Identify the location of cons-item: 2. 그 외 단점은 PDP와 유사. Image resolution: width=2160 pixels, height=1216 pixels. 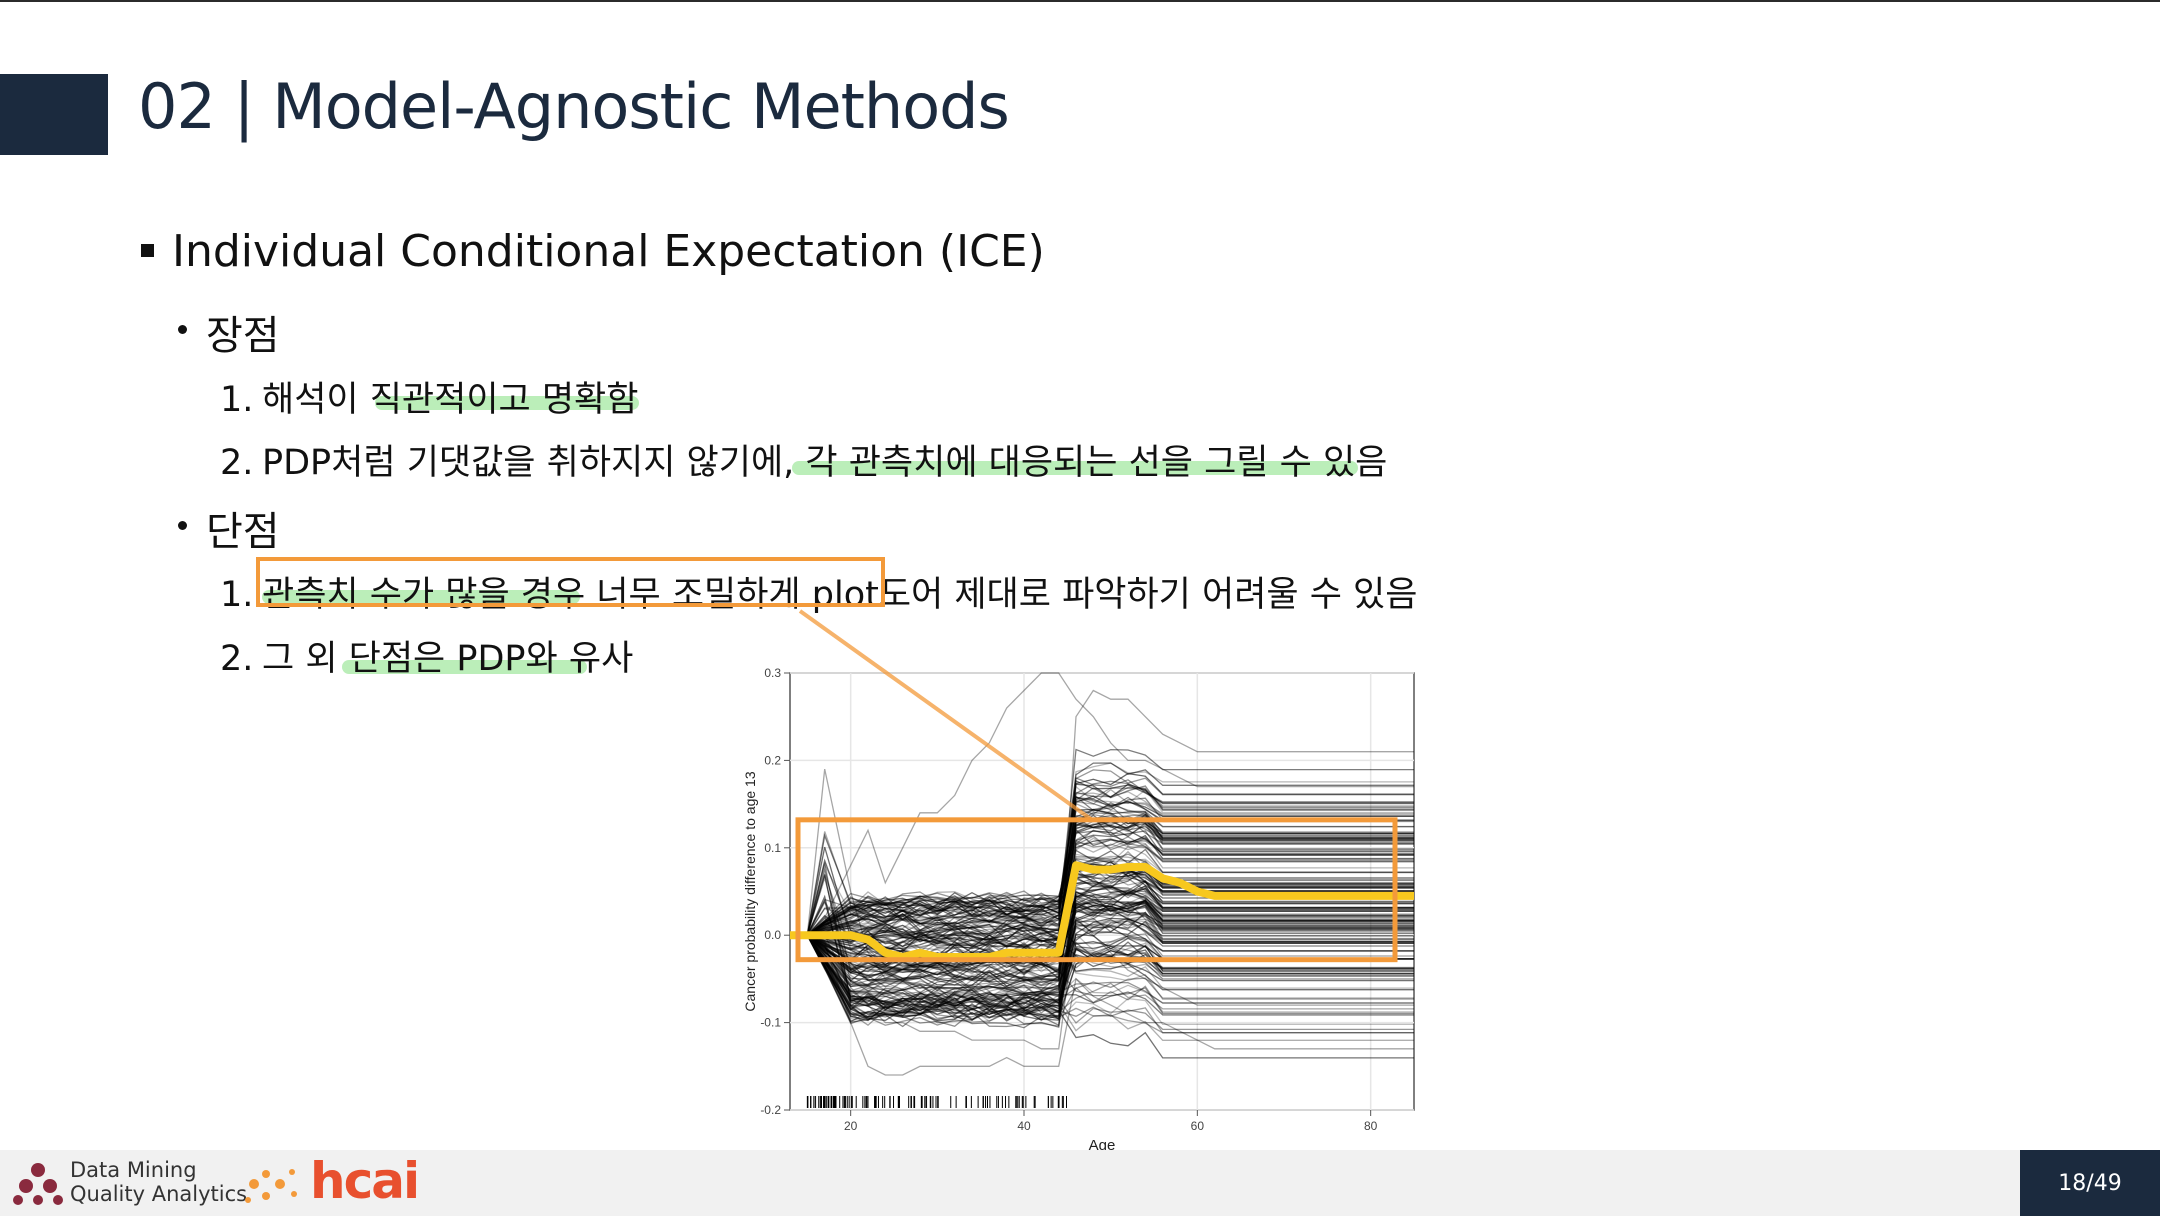
(426, 655).